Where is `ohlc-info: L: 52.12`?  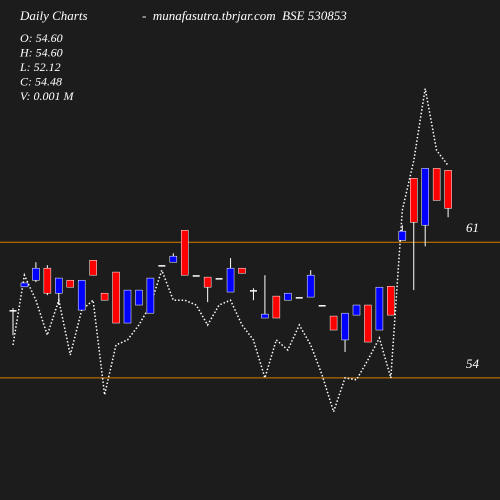 ohlc-info: L: 52.12 is located at coordinates (40, 67).